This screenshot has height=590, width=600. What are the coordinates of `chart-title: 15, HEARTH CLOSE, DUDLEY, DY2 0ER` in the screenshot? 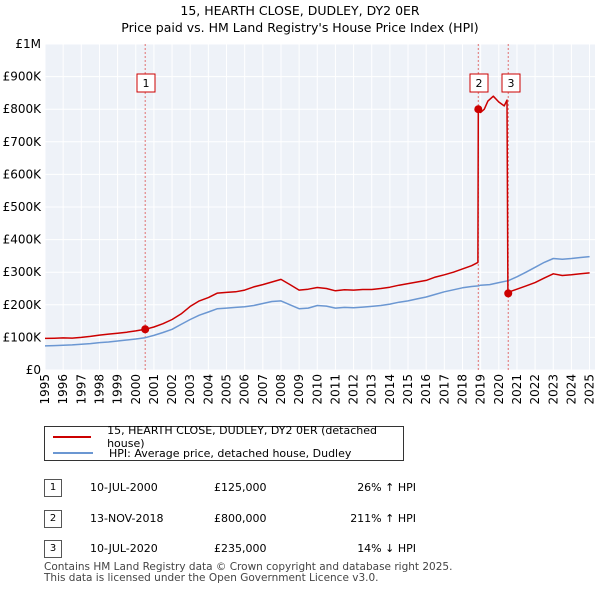 It's located at (300, 10).